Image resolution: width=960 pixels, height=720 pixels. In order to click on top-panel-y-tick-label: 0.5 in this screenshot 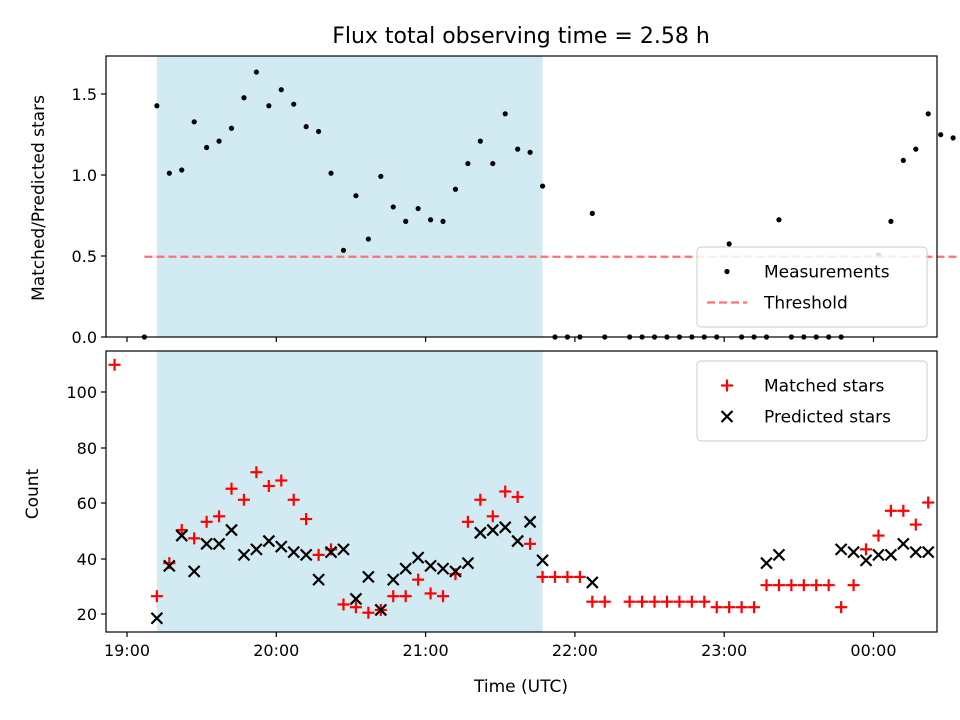, I will do `click(84, 256)`.